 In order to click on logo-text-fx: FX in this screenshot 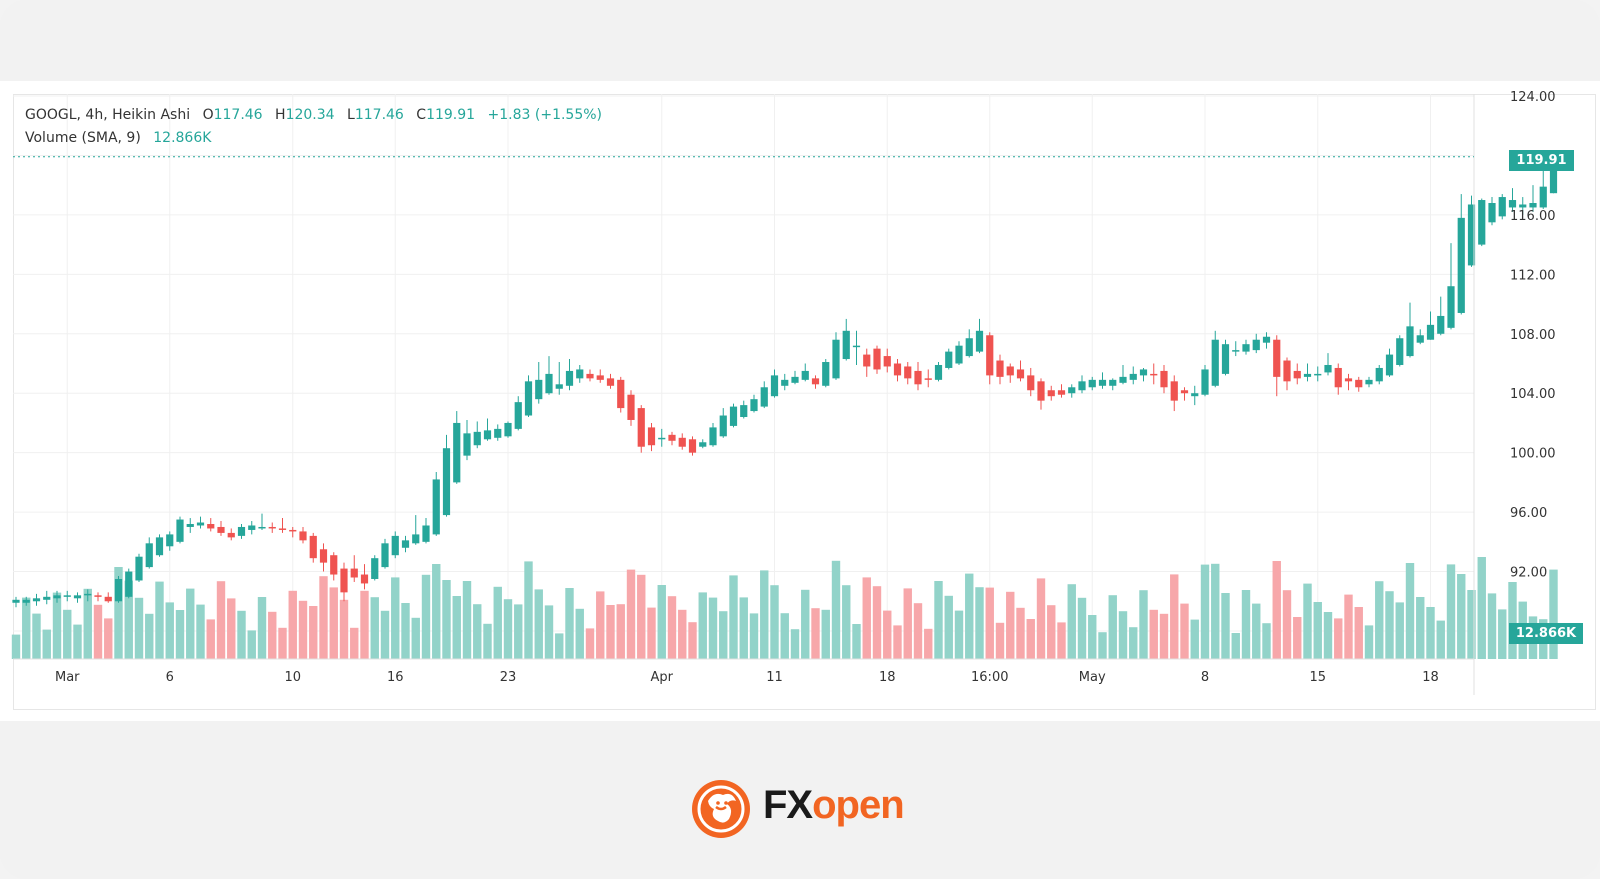, I will do `click(788, 805)`.